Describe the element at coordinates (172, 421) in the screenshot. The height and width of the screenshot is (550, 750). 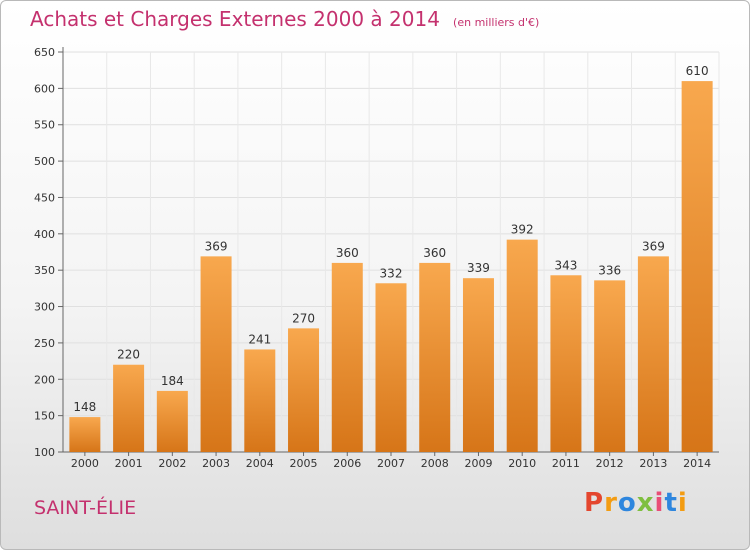
I see `bar-2002` at that location.